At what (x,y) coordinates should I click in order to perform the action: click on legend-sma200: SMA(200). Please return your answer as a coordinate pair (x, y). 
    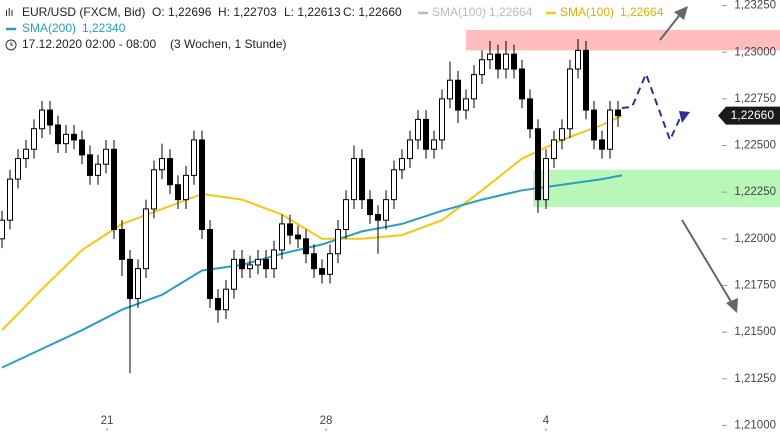
    Looking at the image, I should click on (49, 28).